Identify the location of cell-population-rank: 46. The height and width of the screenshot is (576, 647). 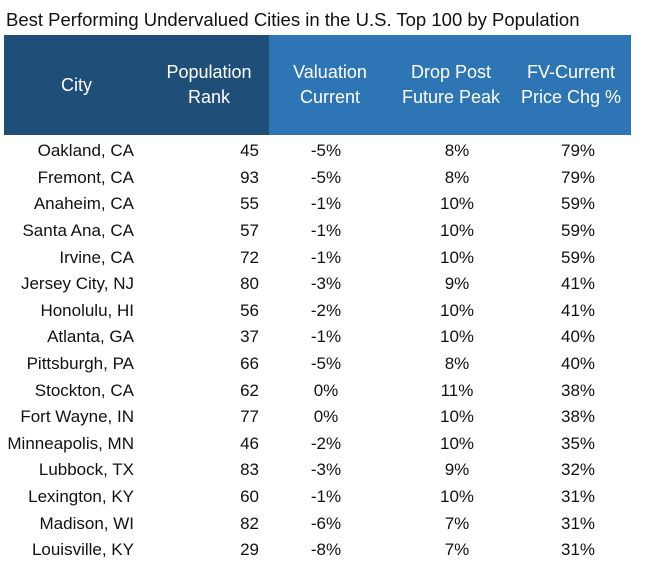
(249, 443).